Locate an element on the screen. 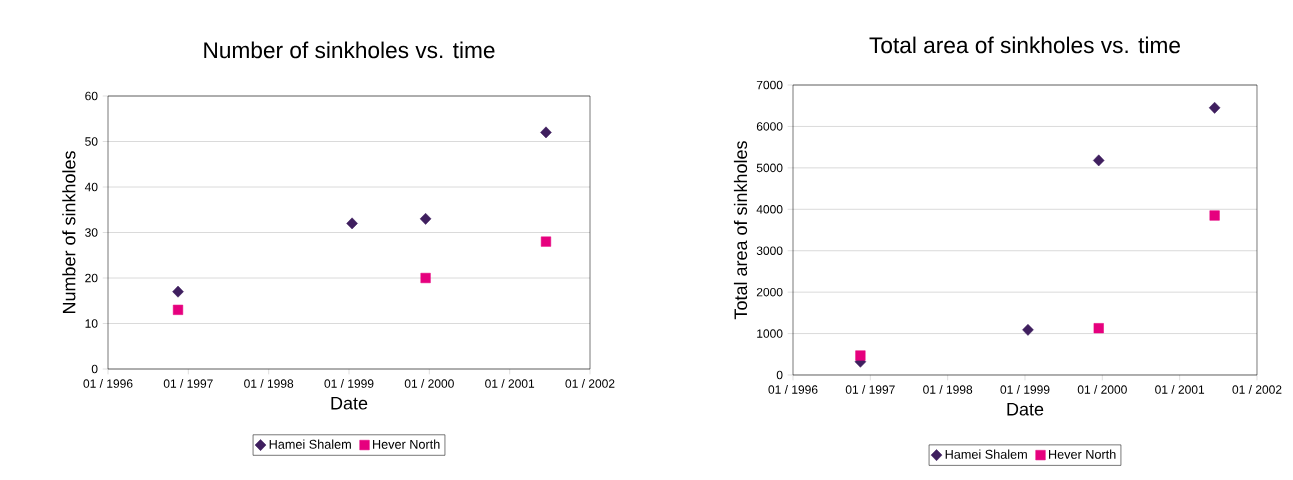 The height and width of the screenshot is (480, 1293). y-tick-label: 4000 is located at coordinates (769, 209).